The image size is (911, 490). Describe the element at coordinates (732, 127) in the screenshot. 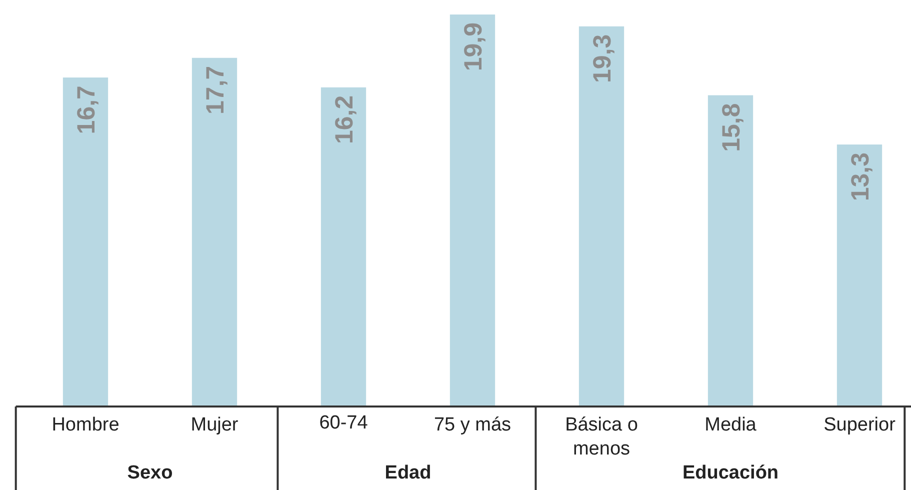

I see `data-label: 15,8` at that location.